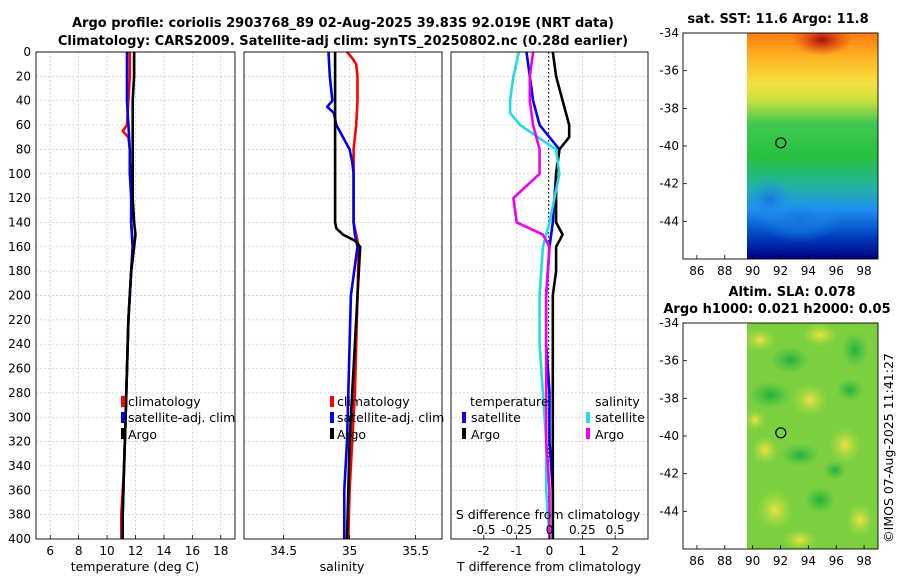 This screenshot has width=900, height=580. Describe the element at coordinates (516, 530) in the screenshot. I see `top-tick-label: -0.25` at that location.